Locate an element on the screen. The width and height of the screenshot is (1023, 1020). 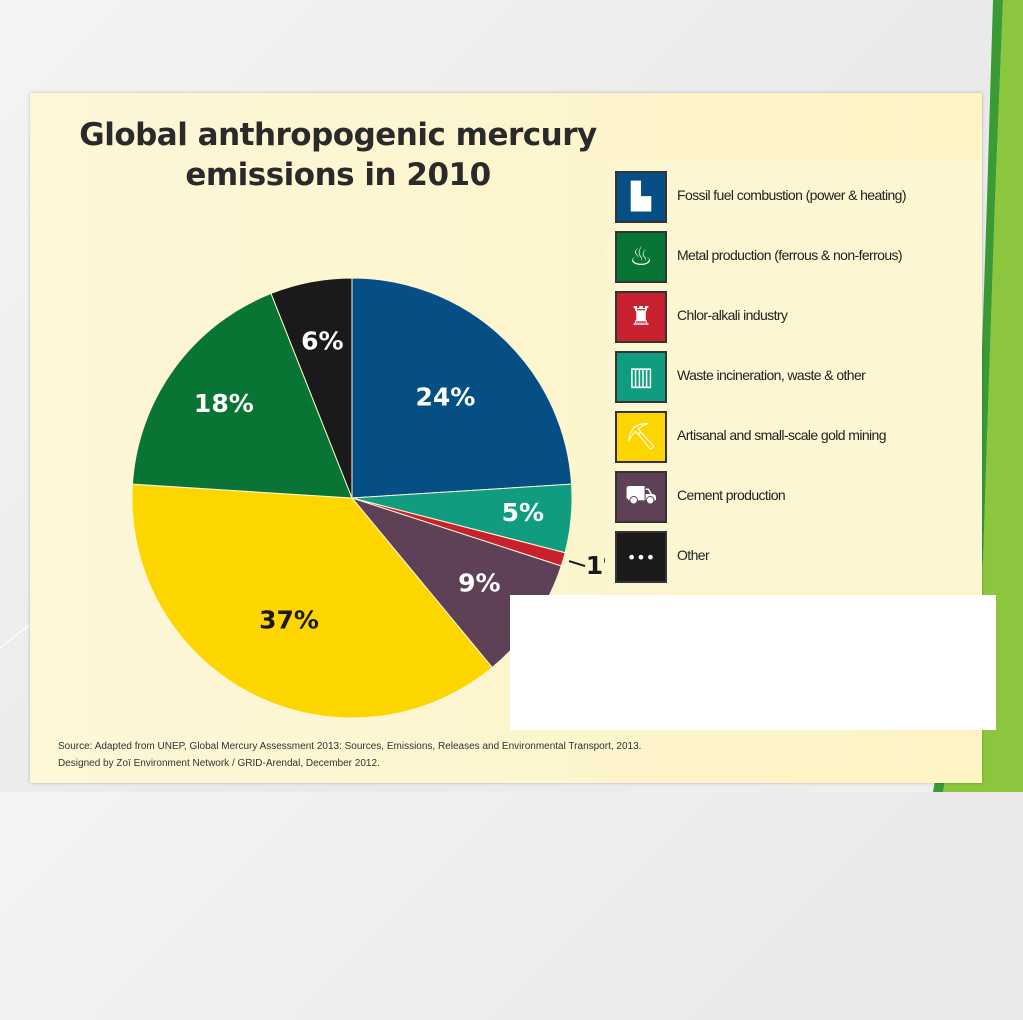
legend-item-gold-mining: ⛏ Artisanal and small-scale gold mining is located at coordinates (795, 438).